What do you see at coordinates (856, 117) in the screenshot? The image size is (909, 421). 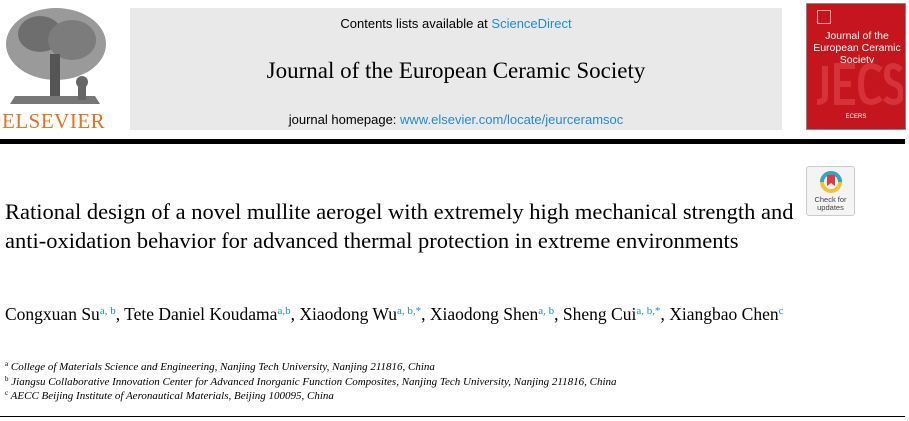 I see `cover-society: ECERS` at bounding box center [856, 117].